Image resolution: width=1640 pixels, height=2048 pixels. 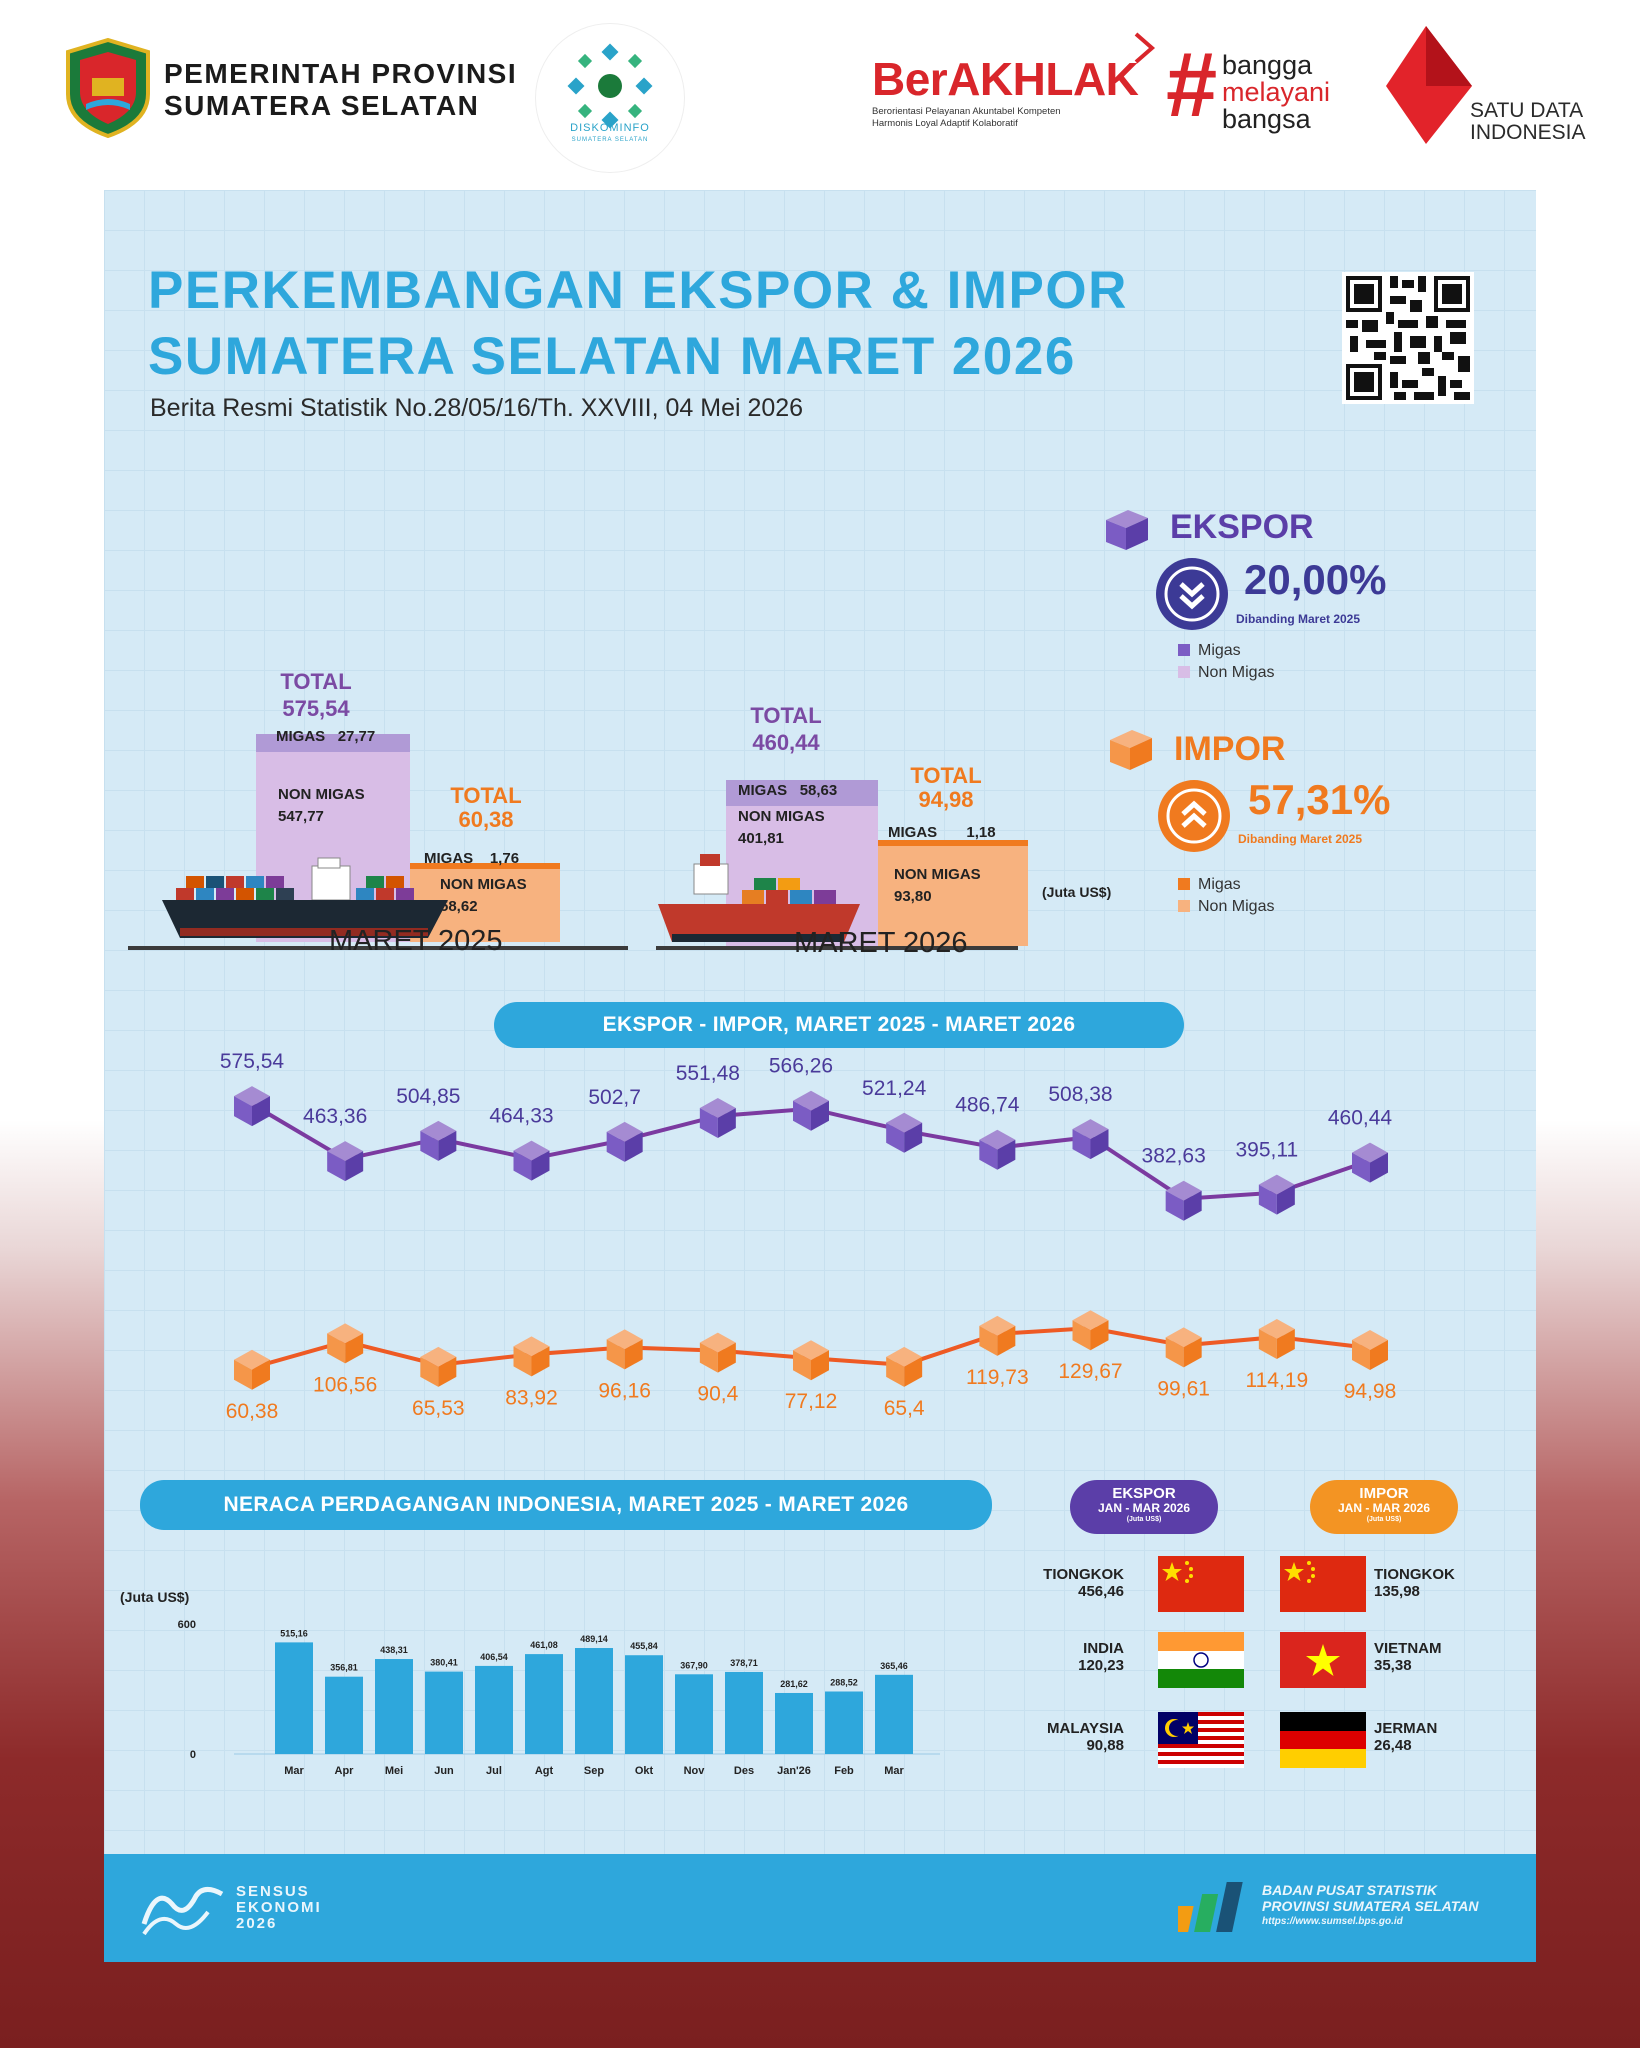 What do you see at coordinates (1397, 1591) in the screenshot?
I see `partner-value: 135,98` at bounding box center [1397, 1591].